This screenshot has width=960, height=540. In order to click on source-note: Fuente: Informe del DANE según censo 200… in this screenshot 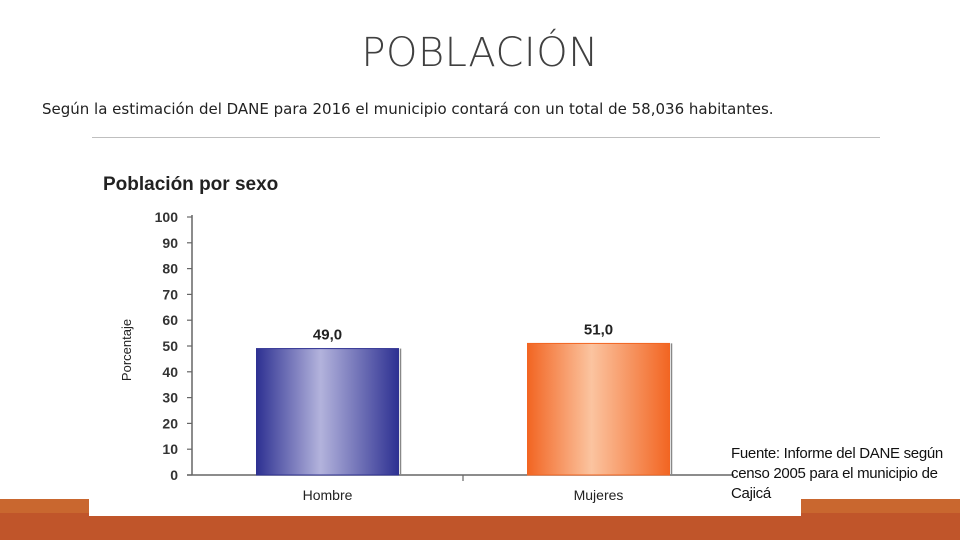, I will do `click(837, 473)`.